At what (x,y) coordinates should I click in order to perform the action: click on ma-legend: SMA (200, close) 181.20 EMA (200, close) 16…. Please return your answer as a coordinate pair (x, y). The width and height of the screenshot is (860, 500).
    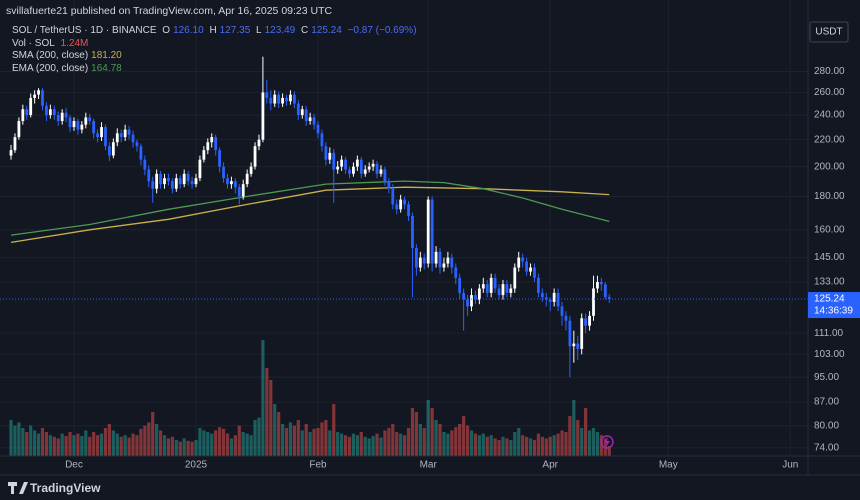
    Looking at the image, I should click on (216, 62).